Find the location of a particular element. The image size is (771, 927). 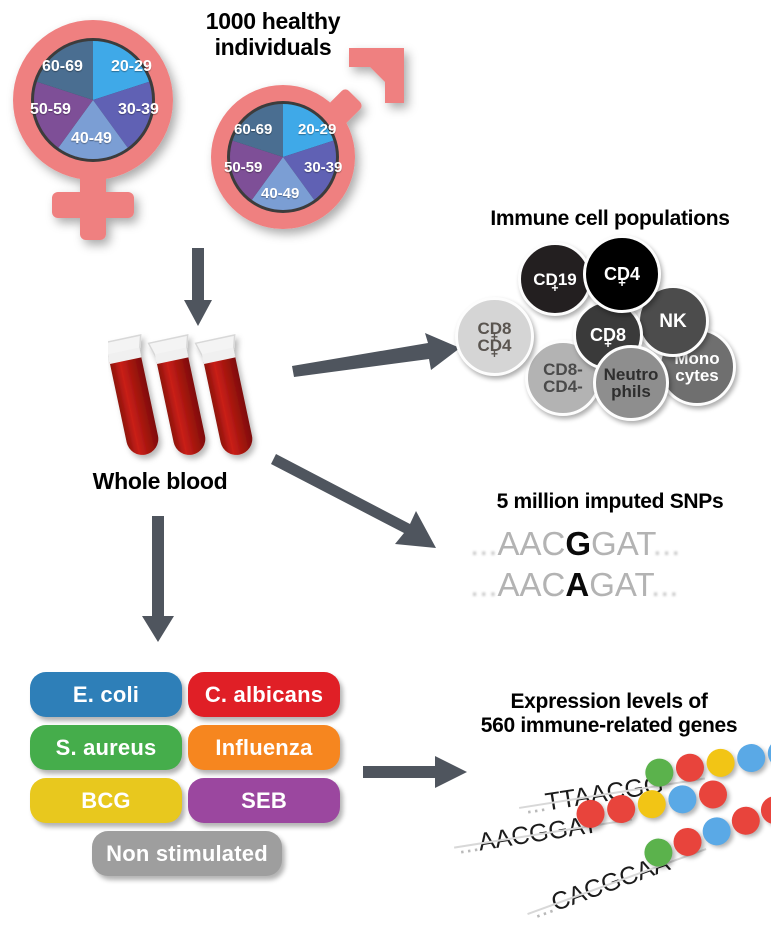

expression-title-line2: 560 immune-related genes is located at coordinates (609, 726).